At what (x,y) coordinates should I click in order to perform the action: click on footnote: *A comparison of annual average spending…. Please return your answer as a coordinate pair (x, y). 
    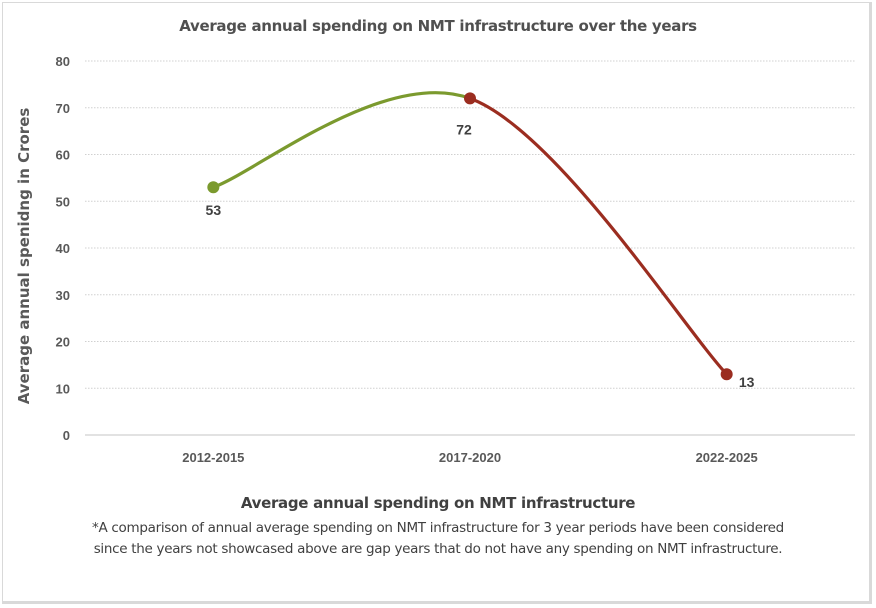
    Looking at the image, I should click on (438, 538).